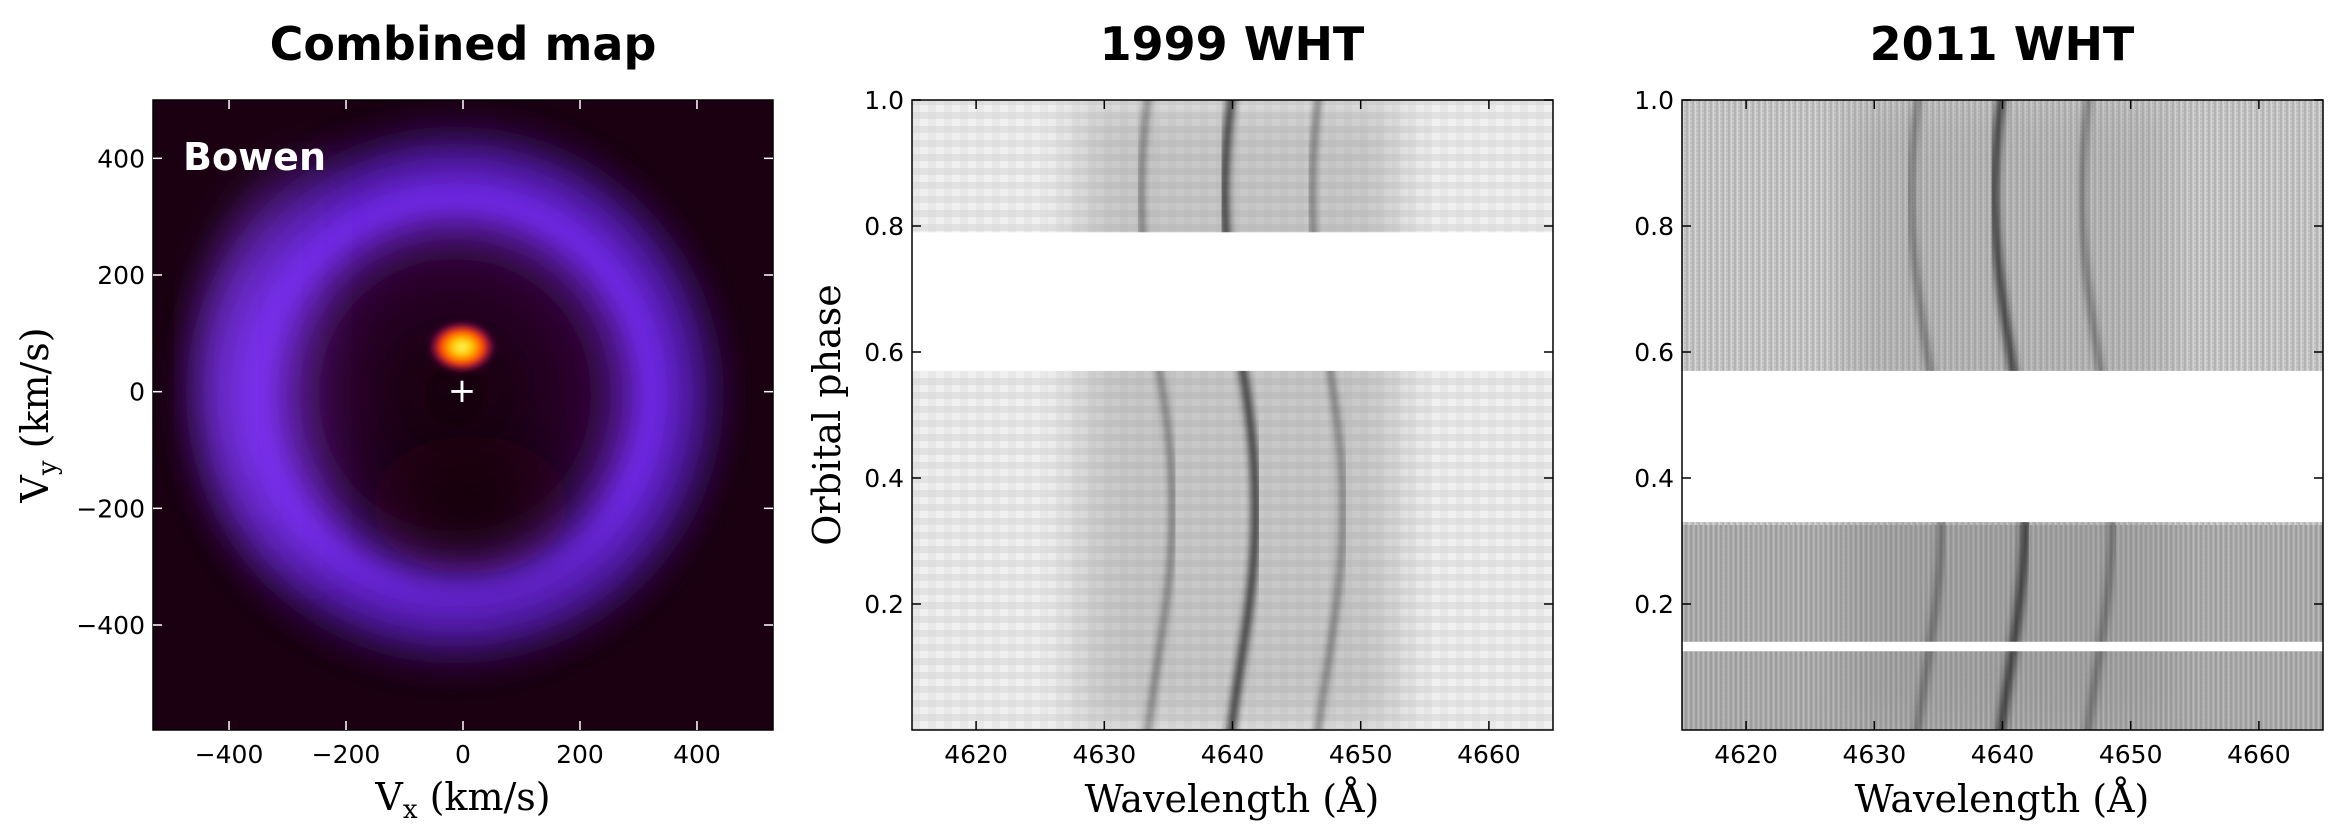 The image size is (2342, 827). I want to click on panel3-xlabel: Wavelength (Å), so click(2002, 799).